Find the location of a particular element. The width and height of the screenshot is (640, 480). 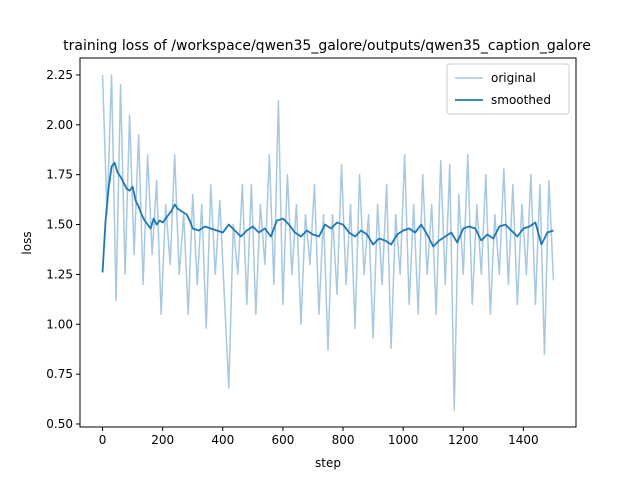

x-axis: 0 200 400 600 800 1000 1200 1400 is located at coordinates (319, 437).